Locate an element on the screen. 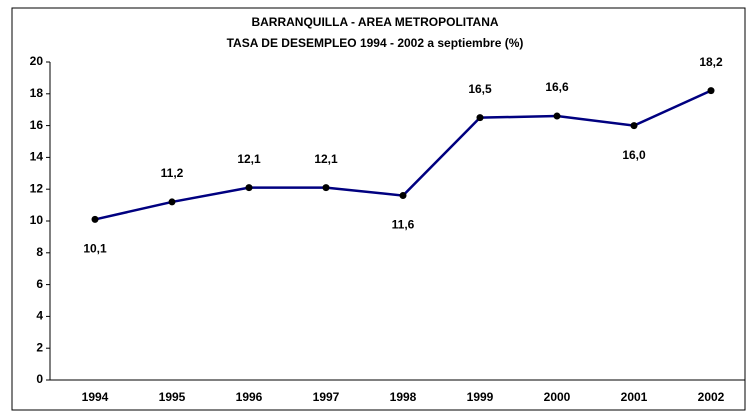  x-tick-label: 1995 is located at coordinates (172, 397).